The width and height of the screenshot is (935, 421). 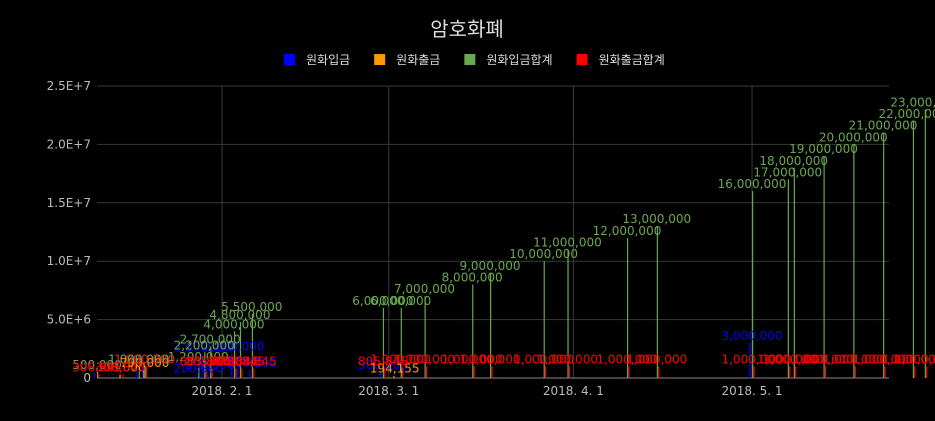 I want to click on y-tick-label: 1.5E+7, so click(x=69, y=203).